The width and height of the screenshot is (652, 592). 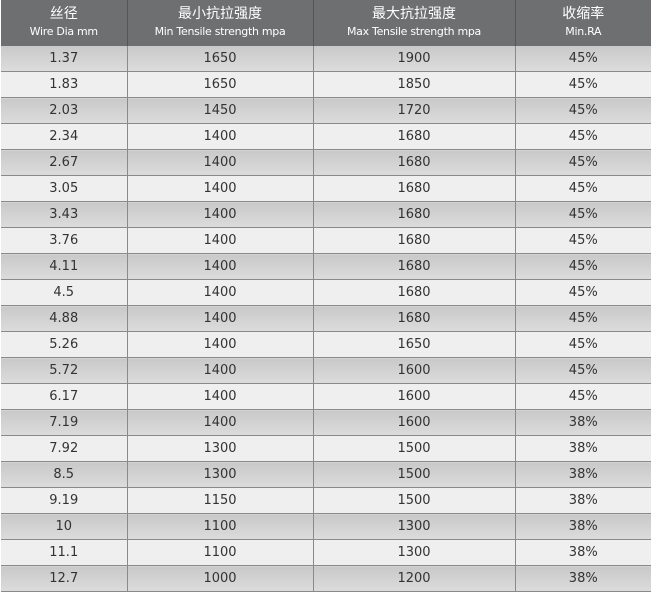 I want to click on table-row: 6.17 1400 1600 45%, so click(x=326, y=396).